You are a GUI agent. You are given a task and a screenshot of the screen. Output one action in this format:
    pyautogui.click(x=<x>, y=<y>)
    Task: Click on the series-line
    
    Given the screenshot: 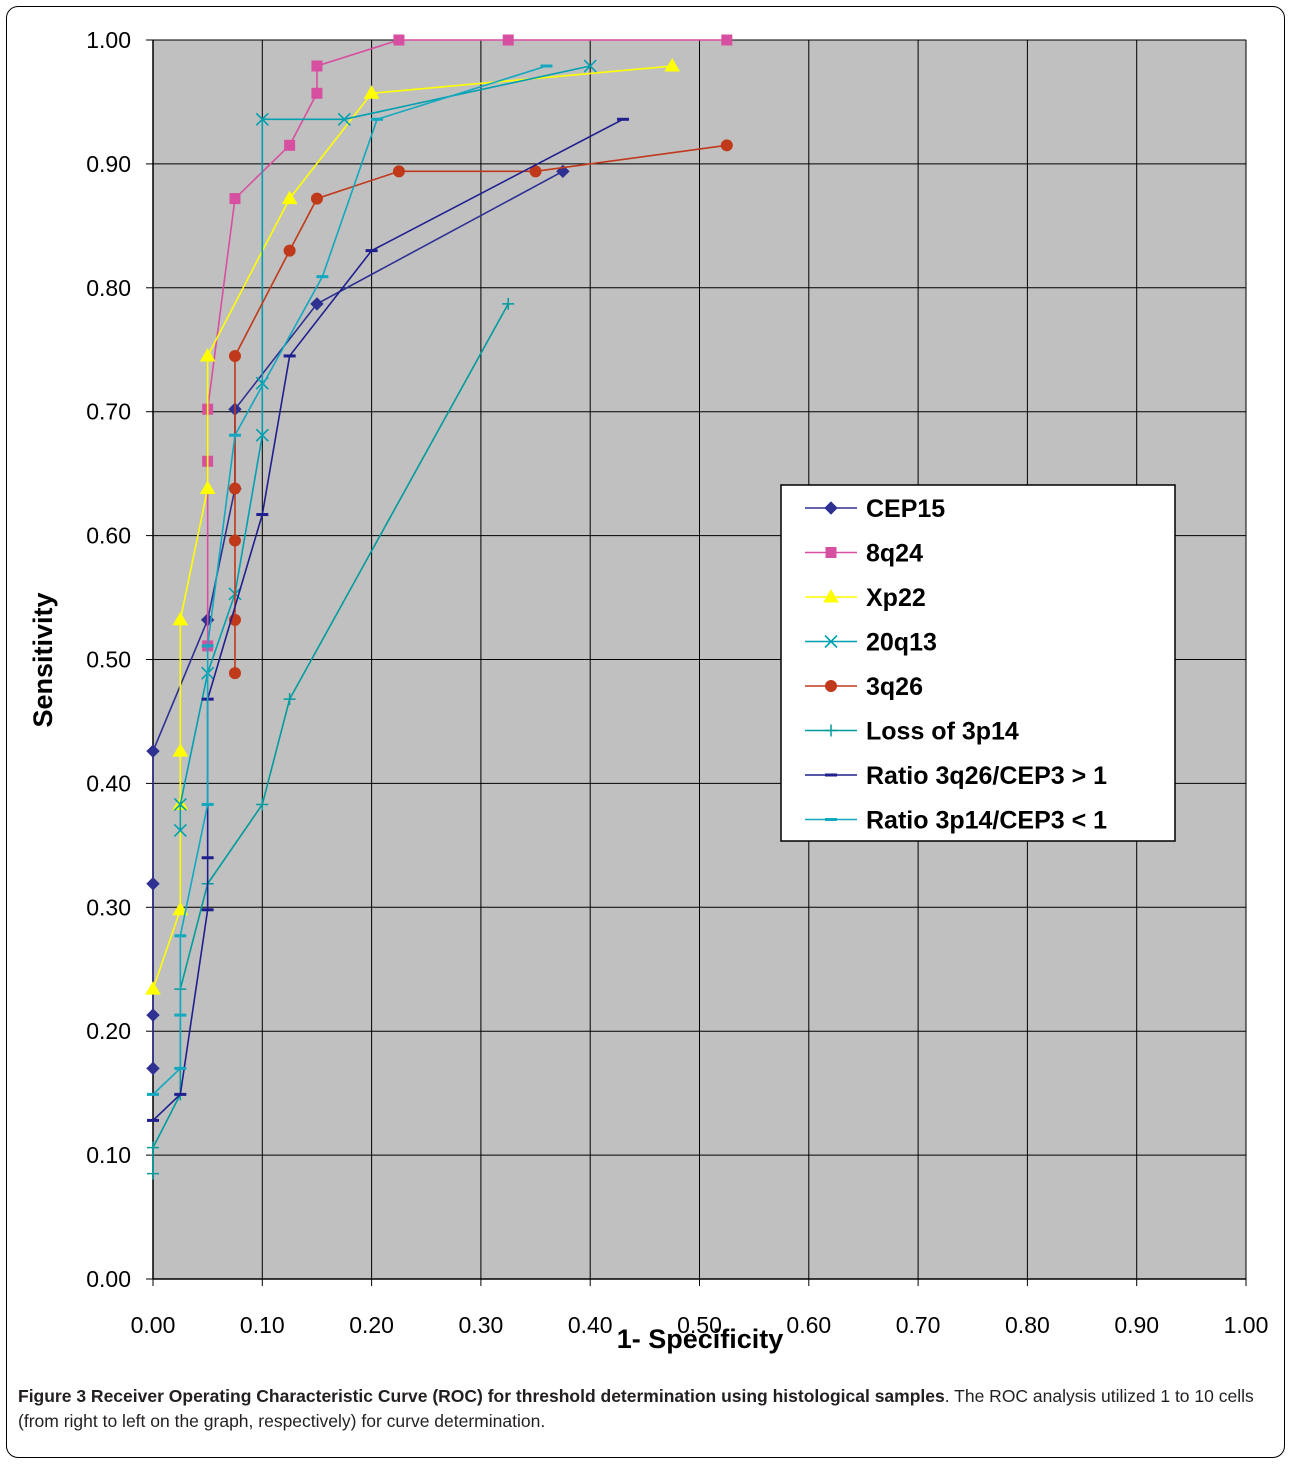 What is the action you would take?
    pyautogui.click(x=480, y=409)
    